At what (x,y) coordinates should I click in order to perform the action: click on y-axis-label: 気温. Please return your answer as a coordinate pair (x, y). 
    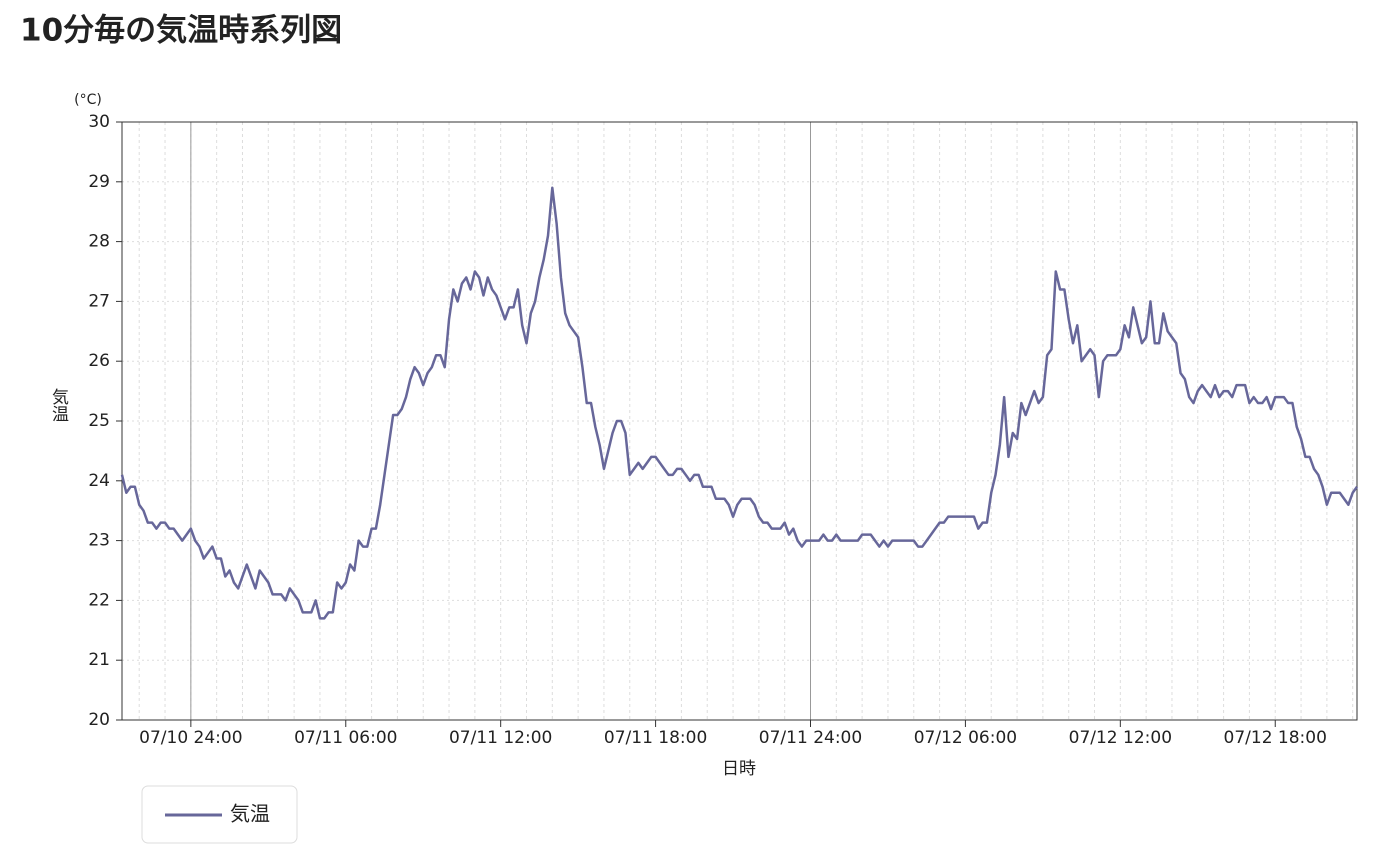
    Looking at the image, I should click on (58, 405).